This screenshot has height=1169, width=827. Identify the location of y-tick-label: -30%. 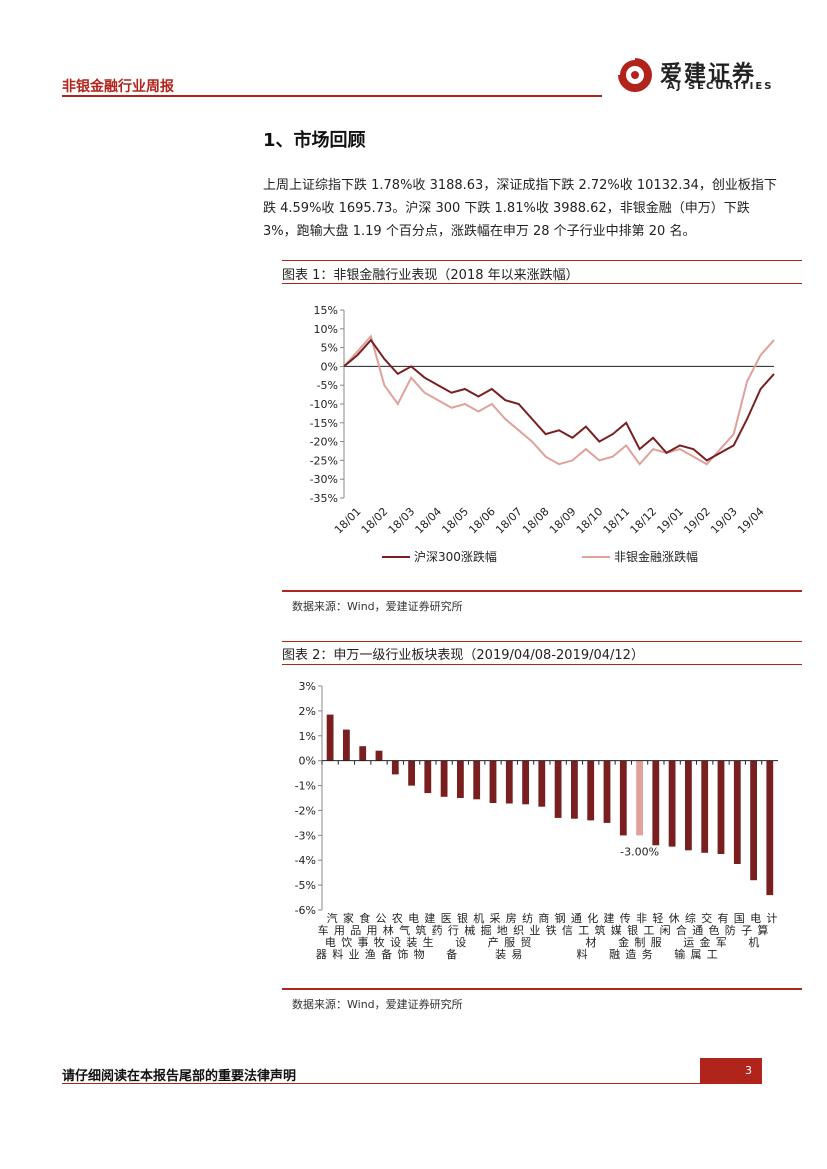
(324, 479).